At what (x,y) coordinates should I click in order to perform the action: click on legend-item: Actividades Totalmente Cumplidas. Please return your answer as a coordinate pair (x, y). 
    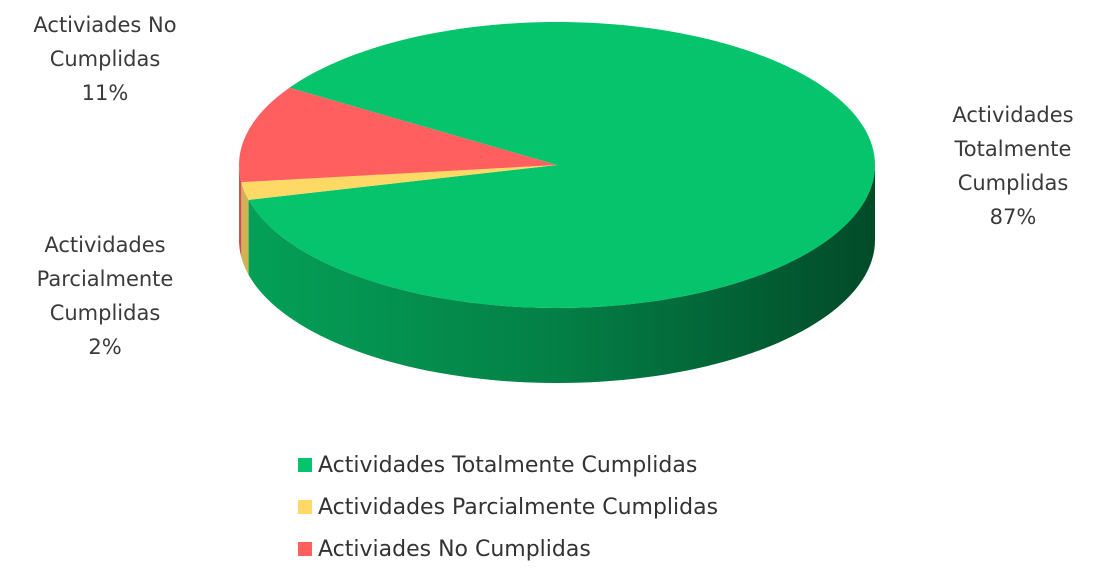
    Looking at the image, I should click on (508, 465).